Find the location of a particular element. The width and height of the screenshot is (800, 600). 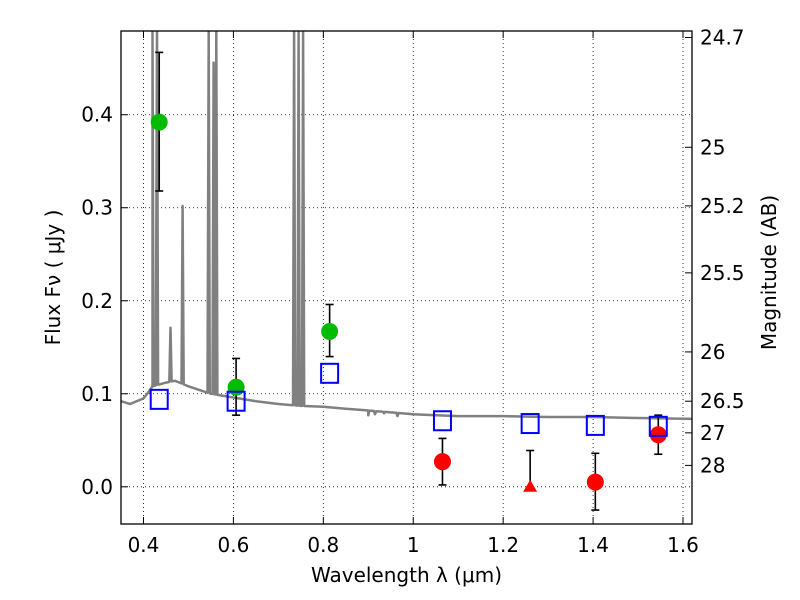

y2-tick-label: 28 is located at coordinates (712, 465).